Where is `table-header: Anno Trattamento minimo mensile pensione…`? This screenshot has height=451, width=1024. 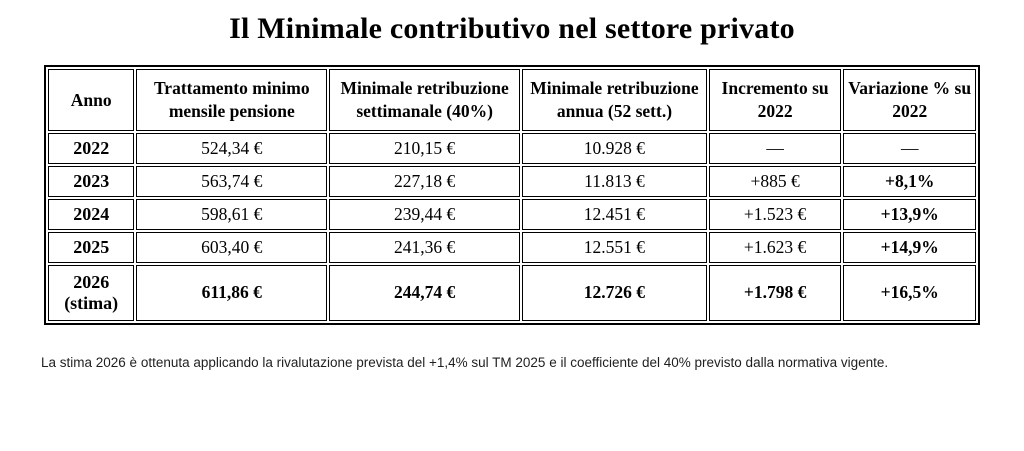
table-header: Anno Trattamento minimo mensile pensione… is located at coordinates (512, 100).